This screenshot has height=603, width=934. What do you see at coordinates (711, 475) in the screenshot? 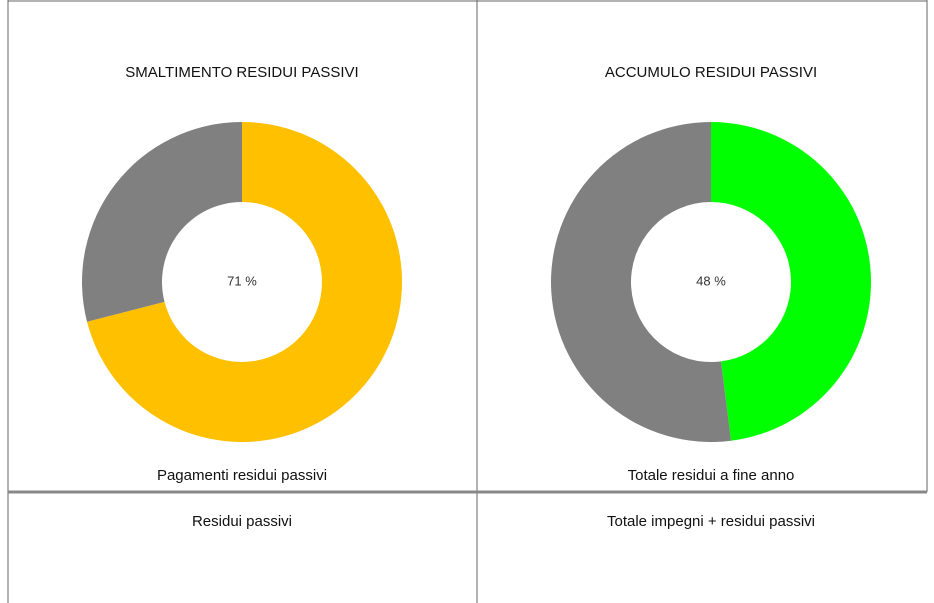
I see `cell-text: Totale residui a fine anno` at bounding box center [711, 475].